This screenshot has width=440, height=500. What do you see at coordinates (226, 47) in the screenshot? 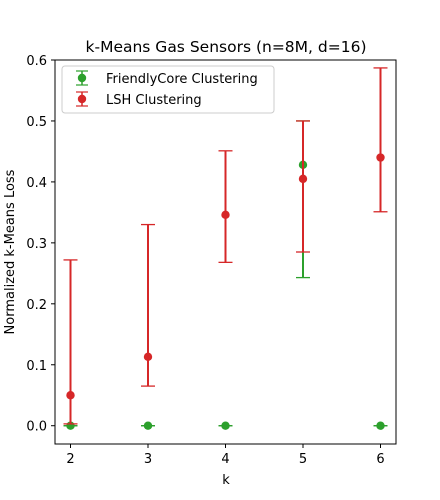
I see `chart-title: k-Means Gas Sensors (n=8M, d=16)` at bounding box center [226, 47].